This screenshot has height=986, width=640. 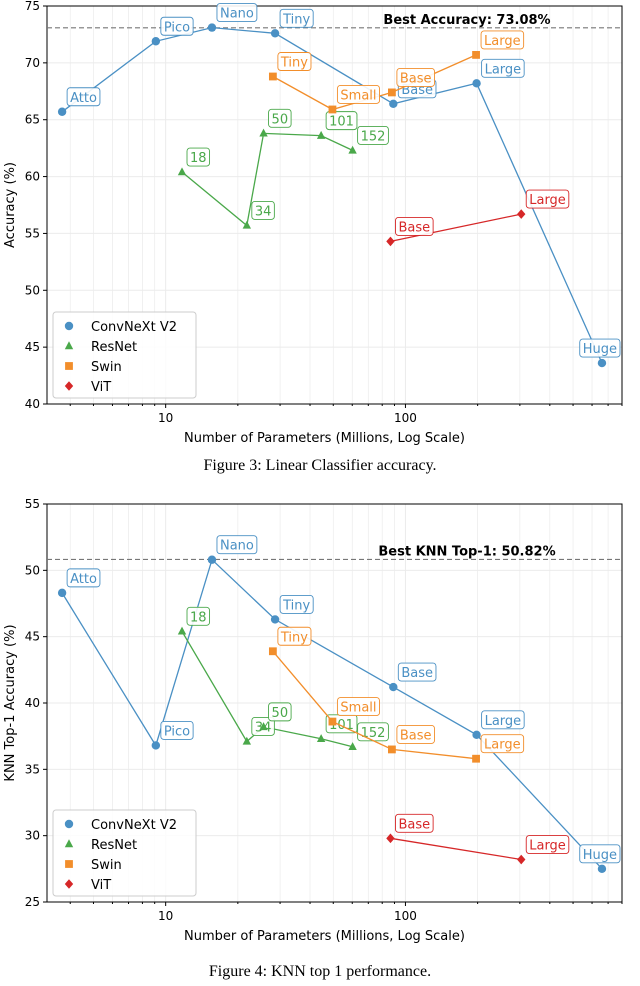 What do you see at coordinates (32, 290) in the screenshot?
I see `y-tick-label: 50` at bounding box center [32, 290].